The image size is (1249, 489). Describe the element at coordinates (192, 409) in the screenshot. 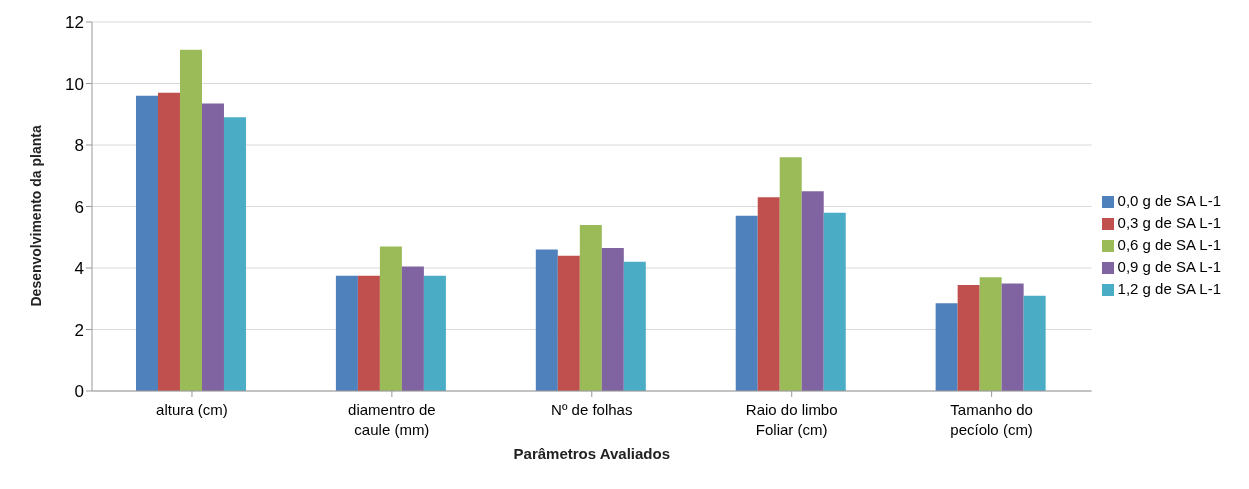

I see `x-tick-label: altura (cm)` at that location.